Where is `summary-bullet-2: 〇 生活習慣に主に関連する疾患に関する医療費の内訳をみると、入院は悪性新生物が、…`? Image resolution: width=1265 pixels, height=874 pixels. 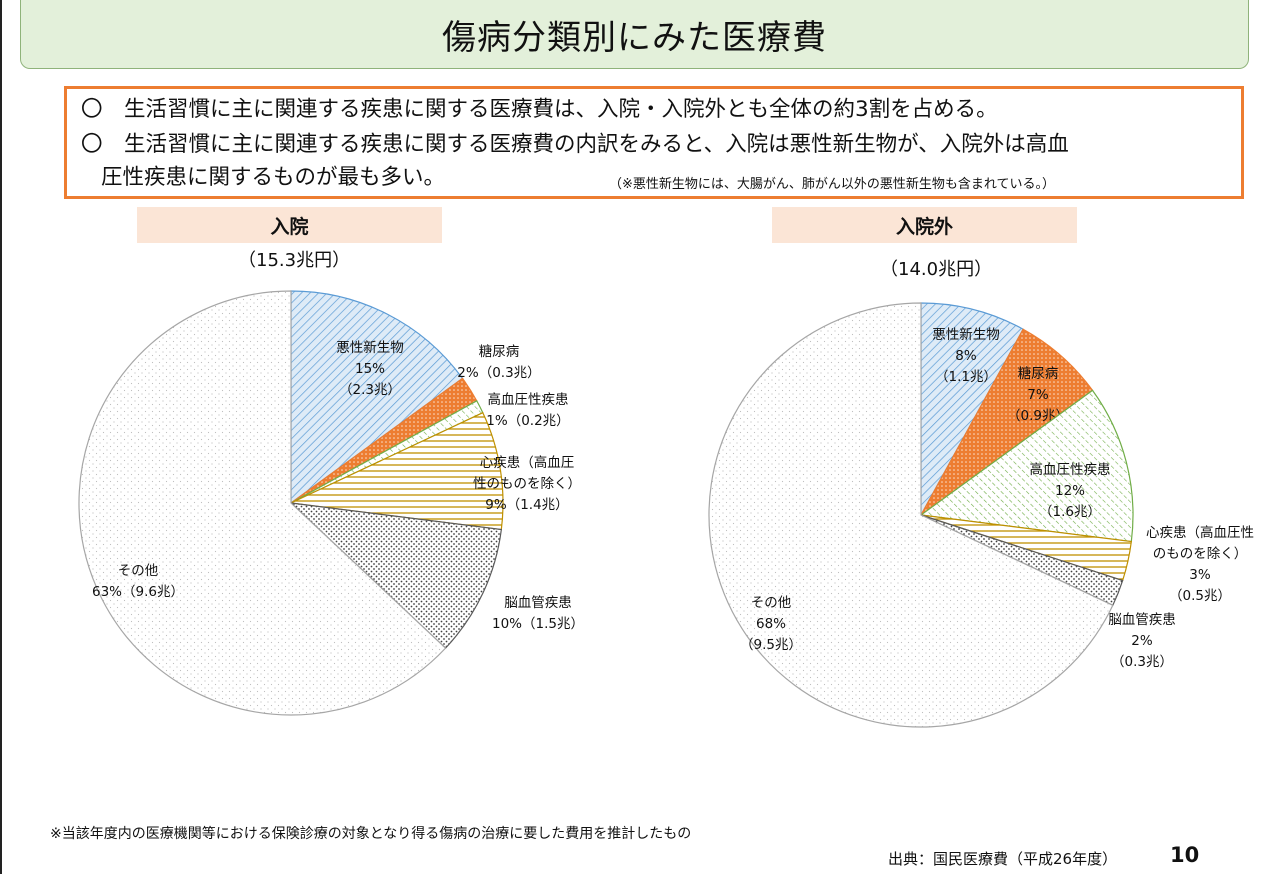 summary-bullet-2: 〇 生活習慣に主に関連する疾患に関する医療費の内訳をみると、入院は悪性新生物が、… is located at coordinates (575, 144).